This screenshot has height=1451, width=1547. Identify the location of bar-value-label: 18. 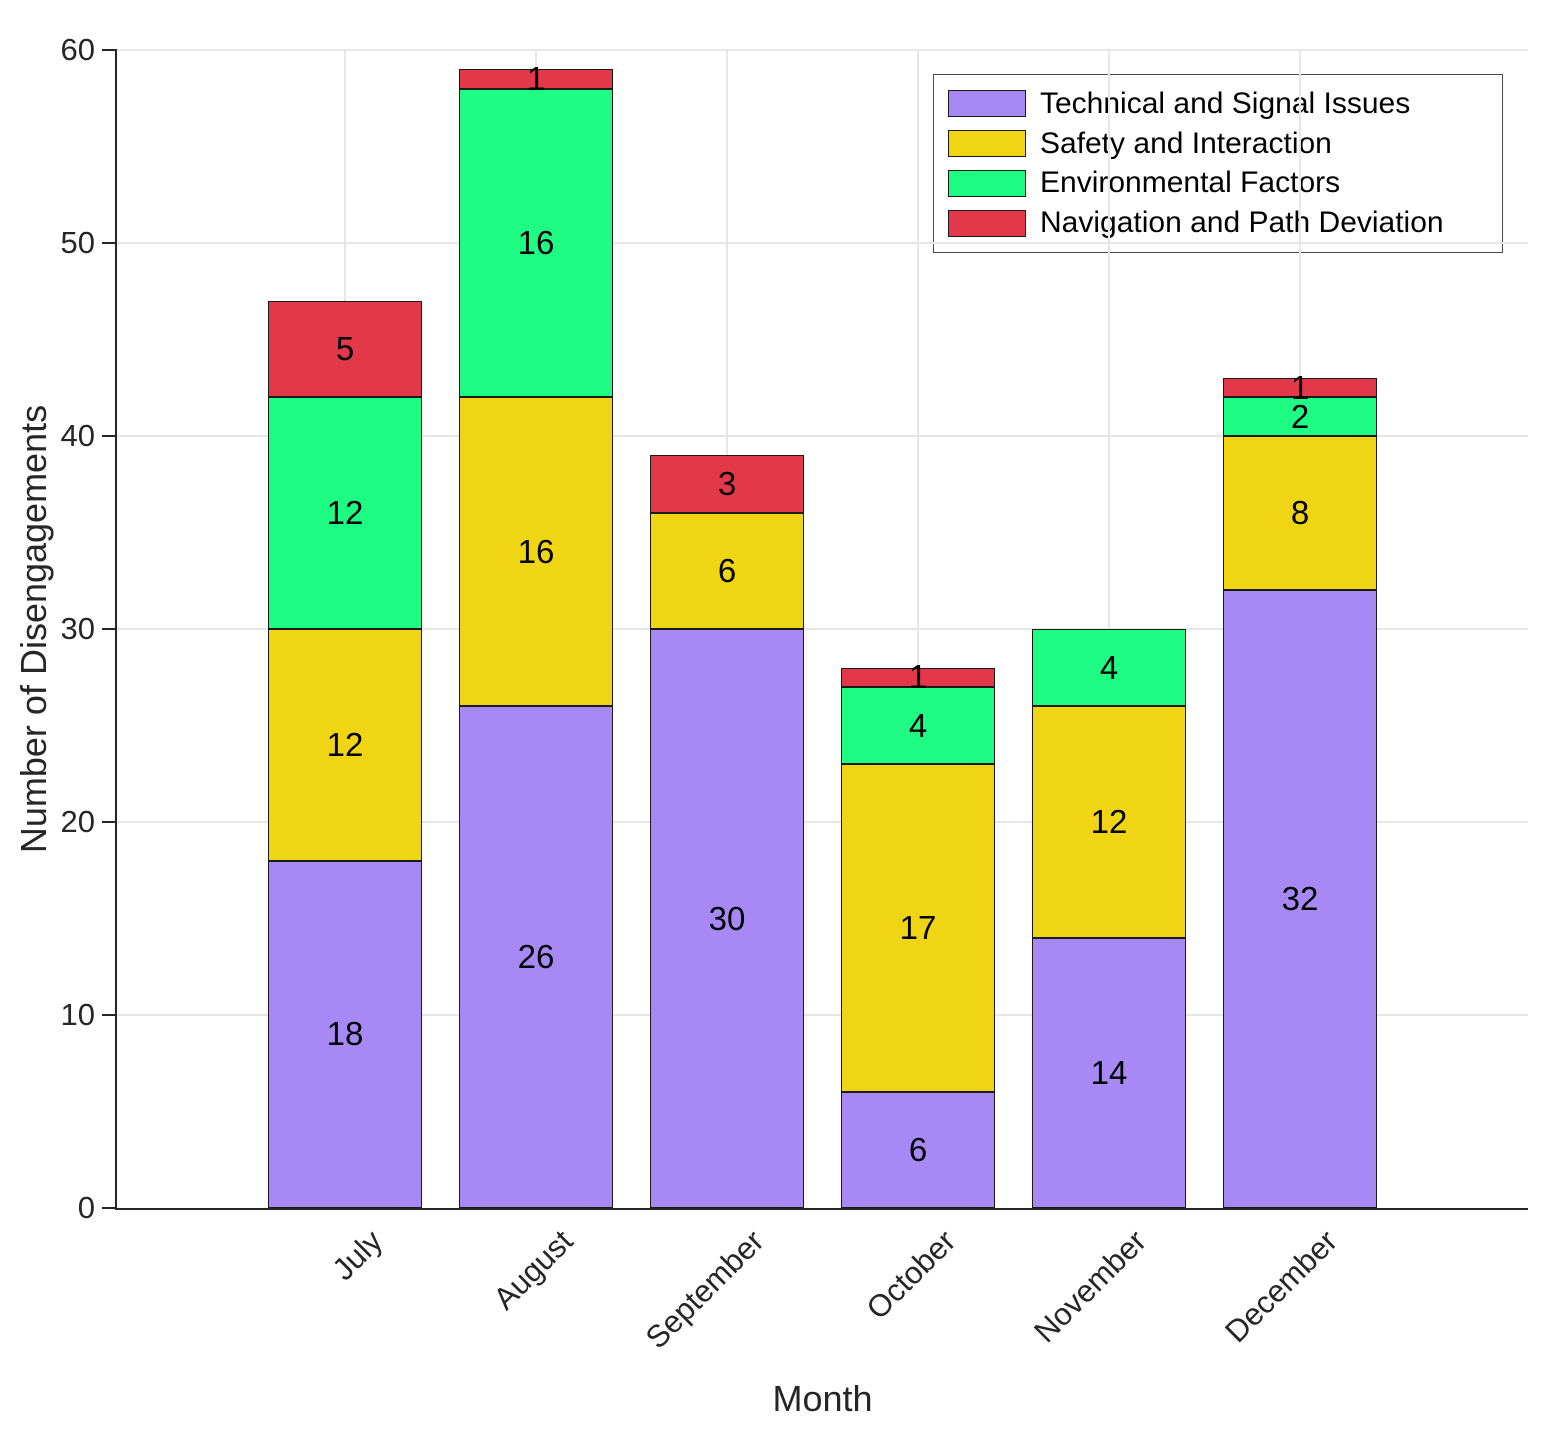
(345, 1034).